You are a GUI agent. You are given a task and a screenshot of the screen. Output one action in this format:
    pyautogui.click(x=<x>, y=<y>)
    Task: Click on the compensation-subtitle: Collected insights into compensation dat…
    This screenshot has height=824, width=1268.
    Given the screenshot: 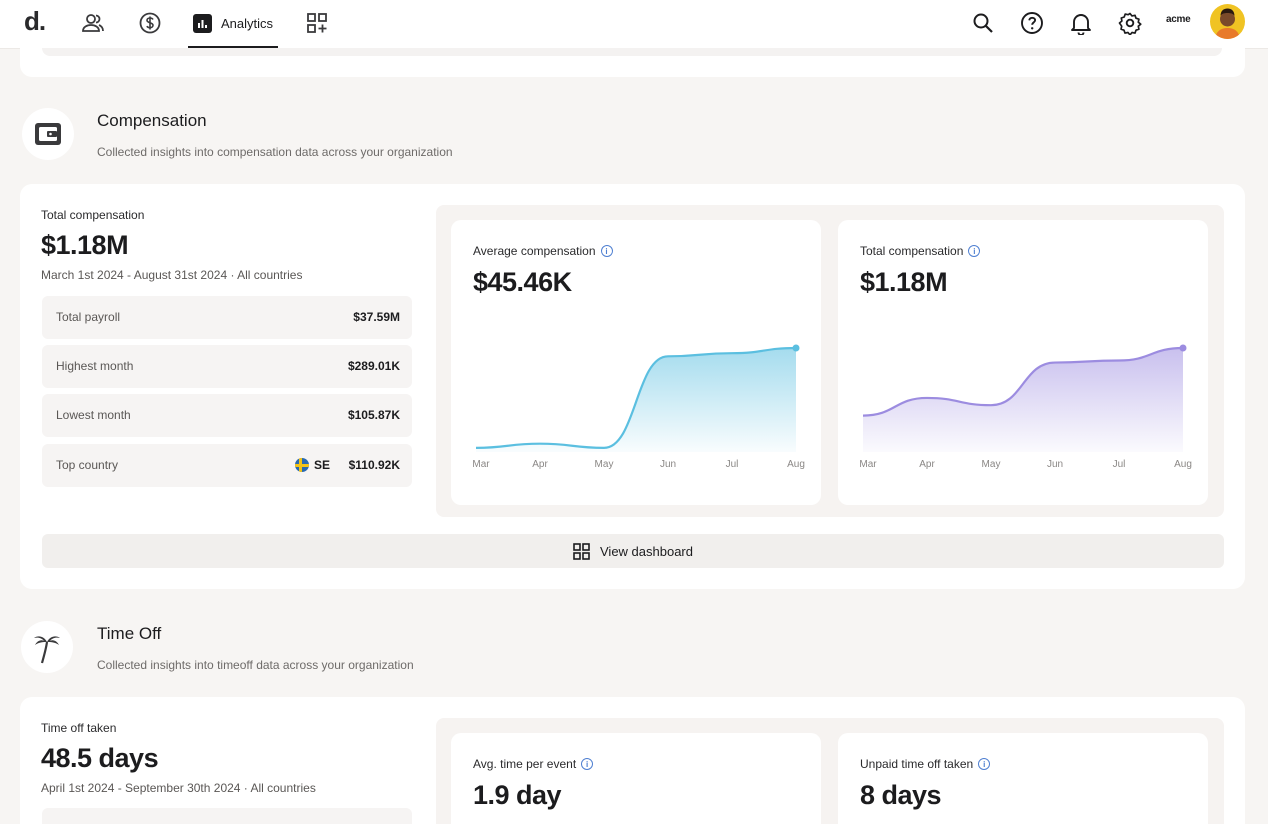 What is the action you would take?
    pyautogui.click(x=275, y=152)
    